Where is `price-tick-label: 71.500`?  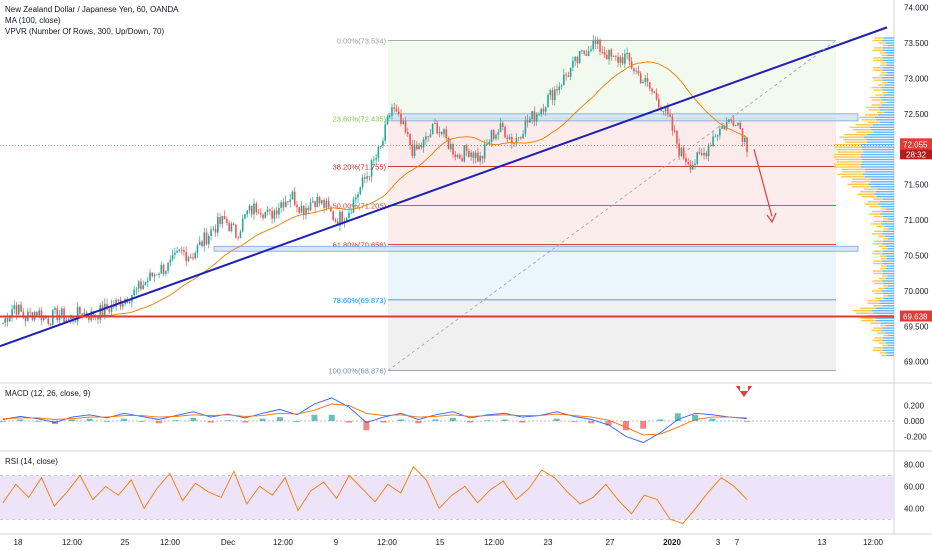 price-tick-label: 71.500 is located at coordinates (916, 185).